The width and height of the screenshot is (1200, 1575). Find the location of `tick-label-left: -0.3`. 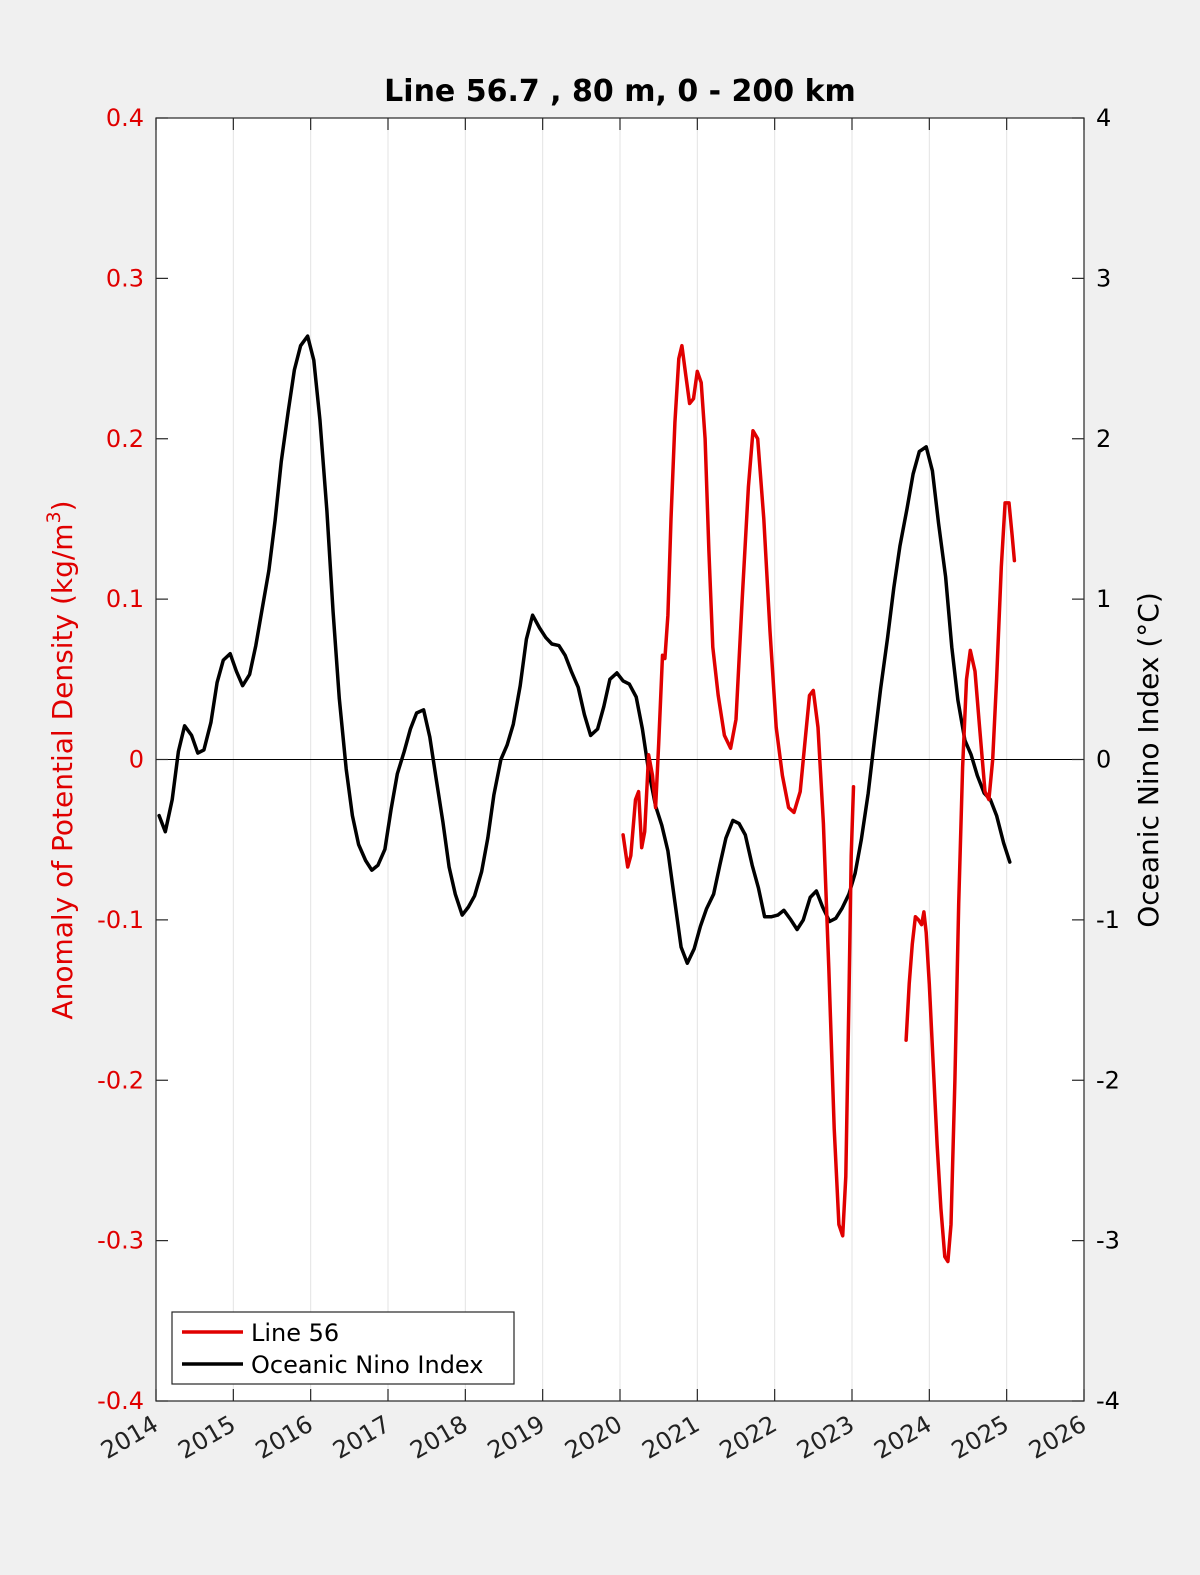

tick-label-left: -0.3 is located at coordinates (120, 1241).